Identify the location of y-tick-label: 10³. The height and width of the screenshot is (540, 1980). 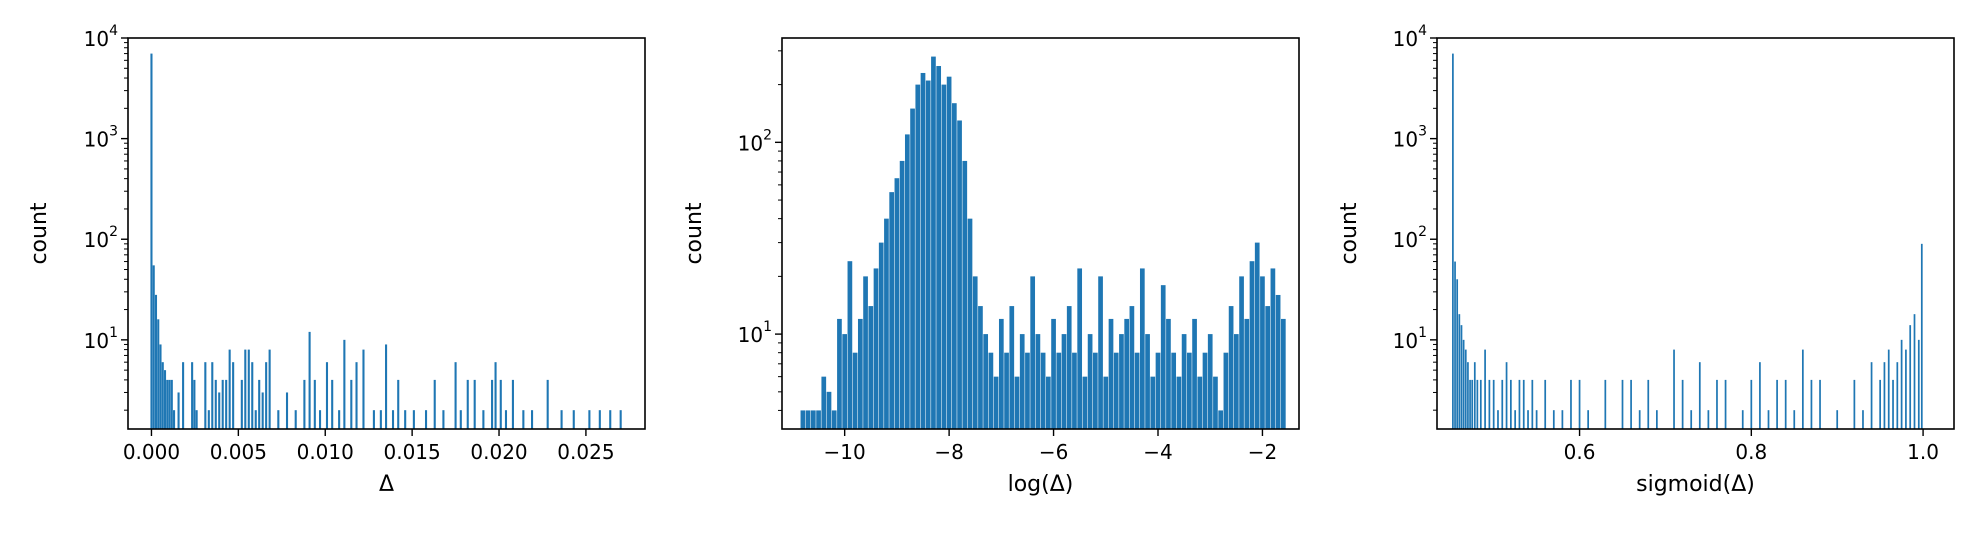
(1410, 138).